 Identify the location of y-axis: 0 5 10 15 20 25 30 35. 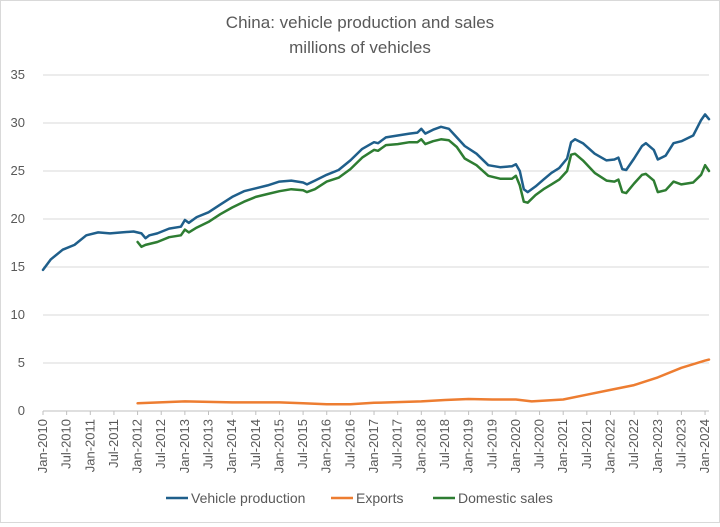
(18, 242).